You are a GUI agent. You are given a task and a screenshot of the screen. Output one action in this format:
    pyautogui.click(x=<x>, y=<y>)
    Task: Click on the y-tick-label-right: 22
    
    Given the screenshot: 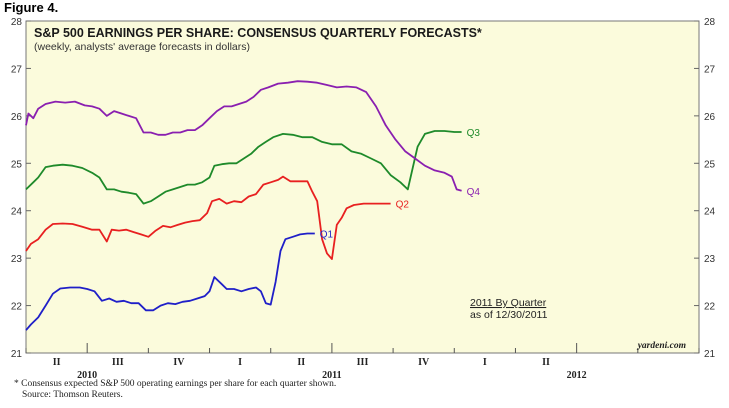 What is the action you would take?
    pyautogui.click(x=710, y=307)
    